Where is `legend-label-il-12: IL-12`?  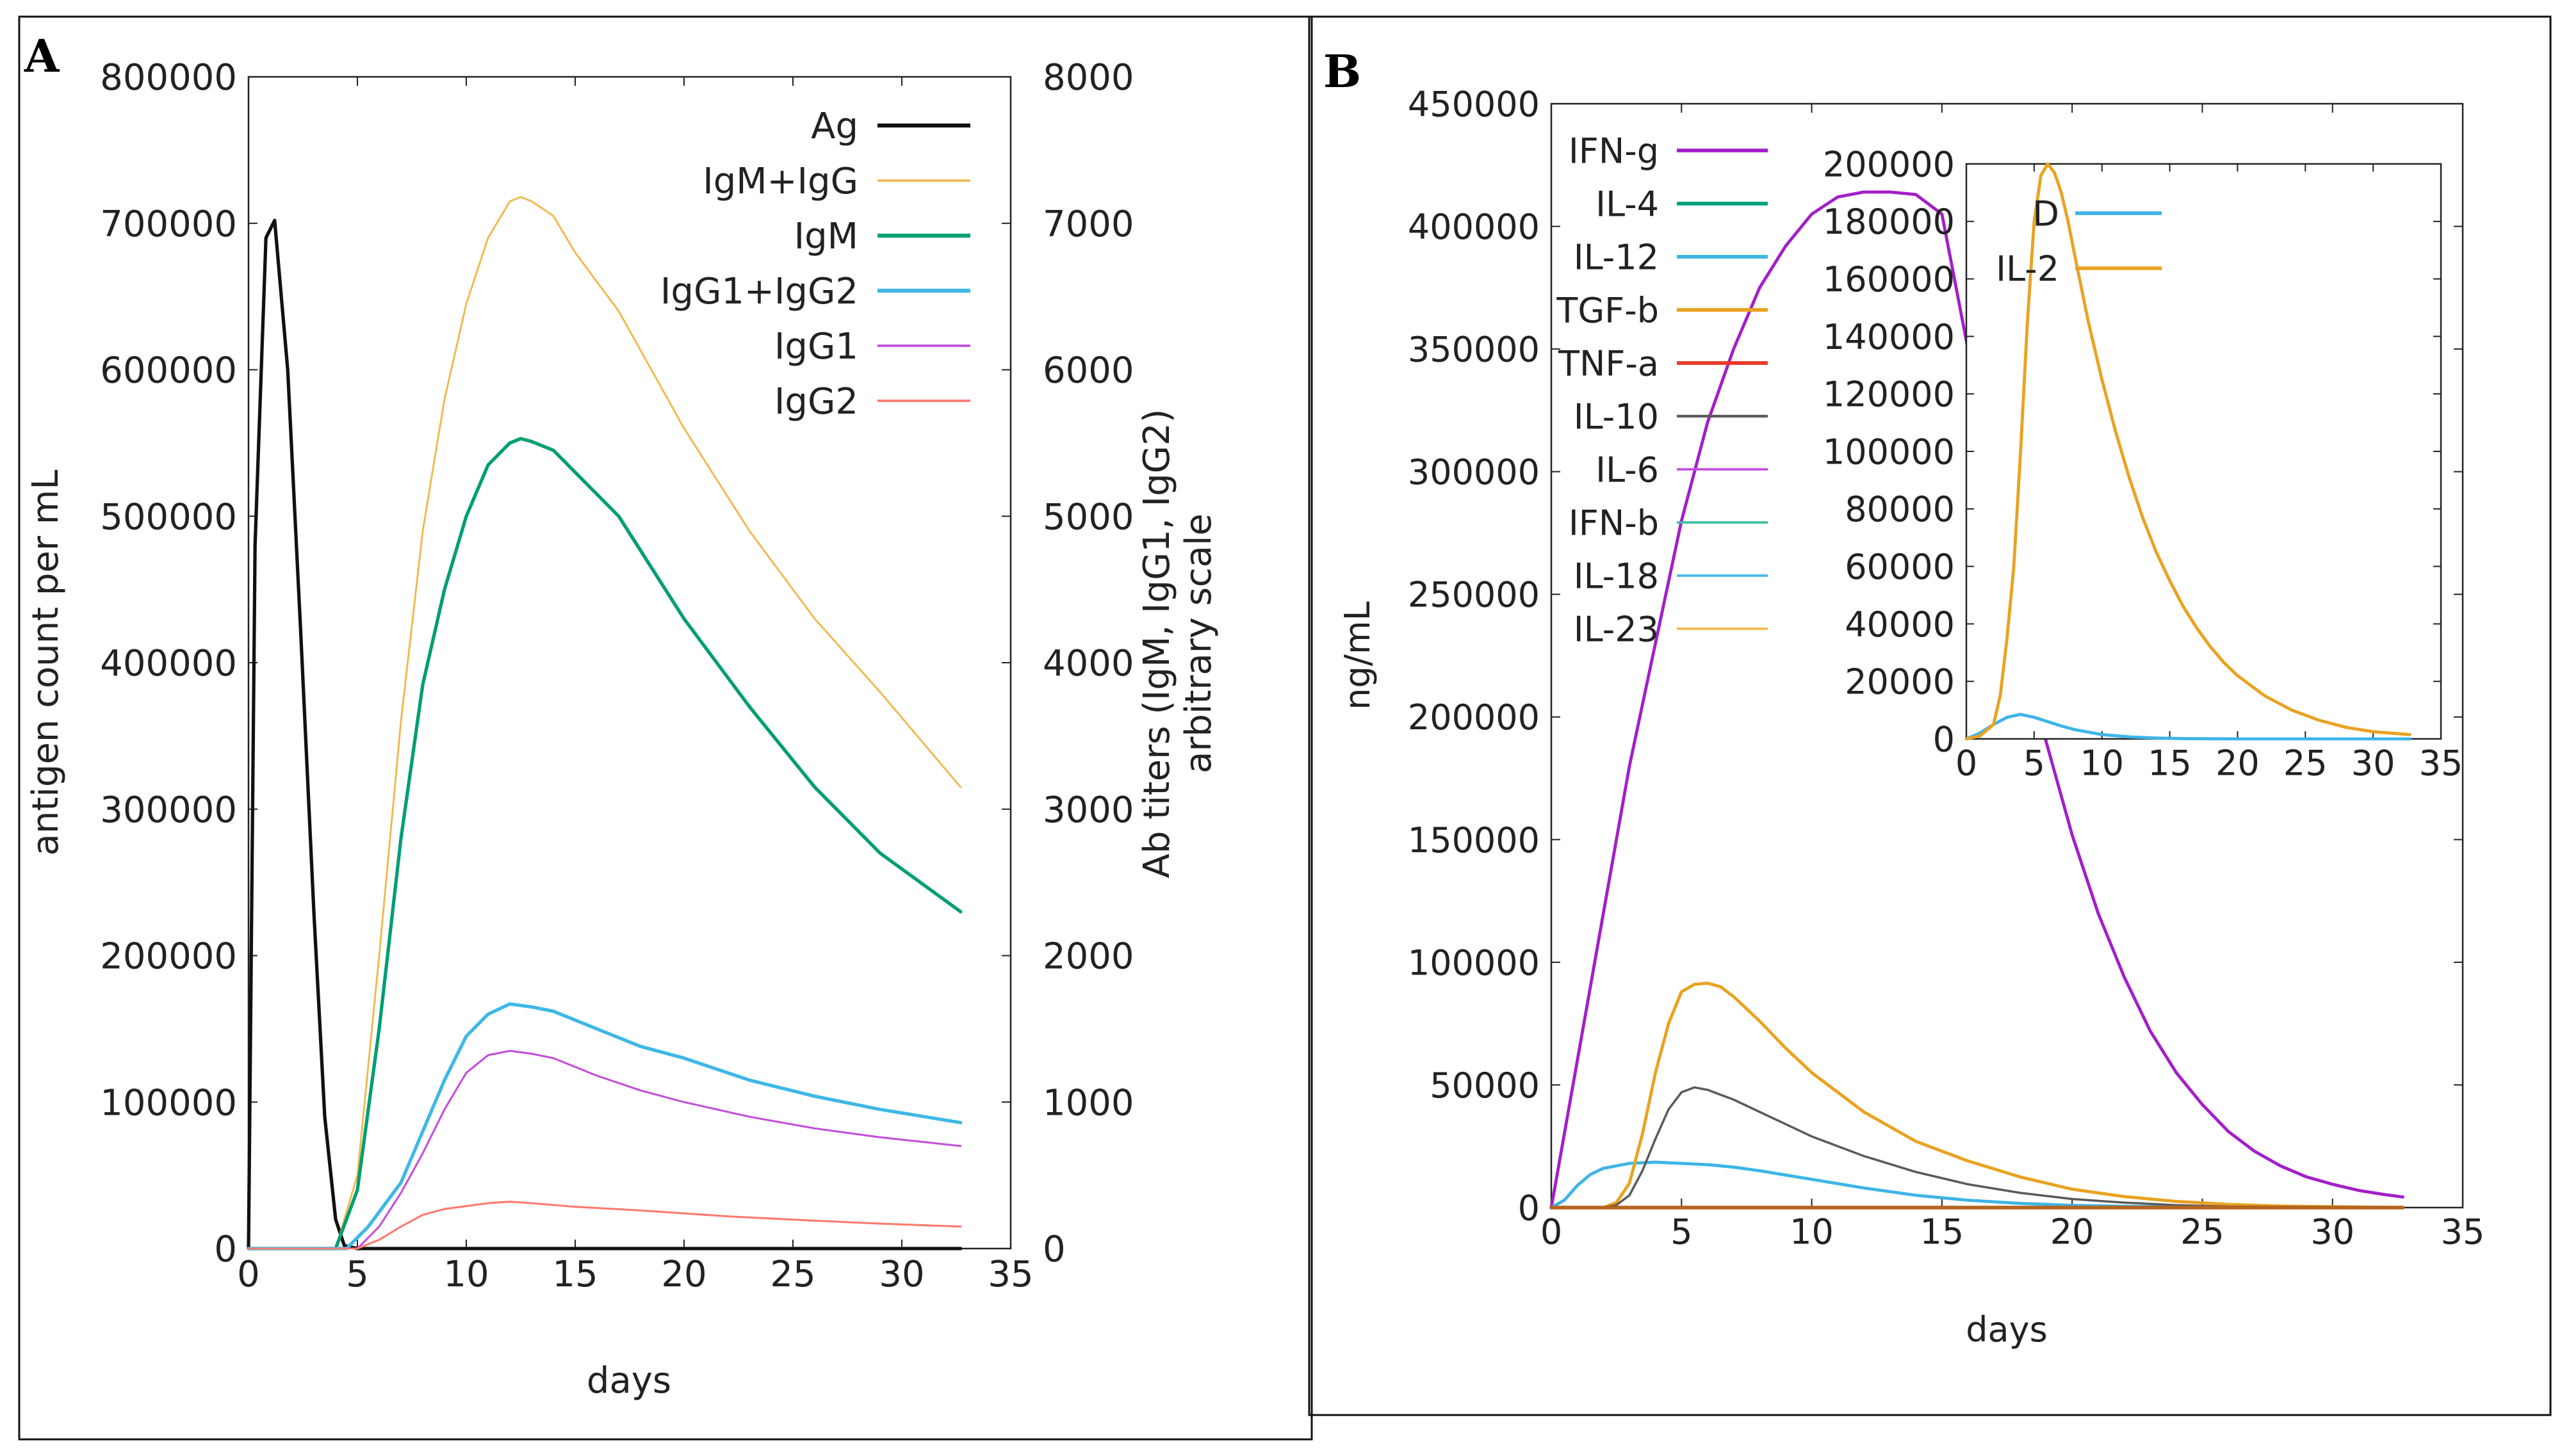
legend-label-il-12: IL-12 is located at coordinates (1616, 257).